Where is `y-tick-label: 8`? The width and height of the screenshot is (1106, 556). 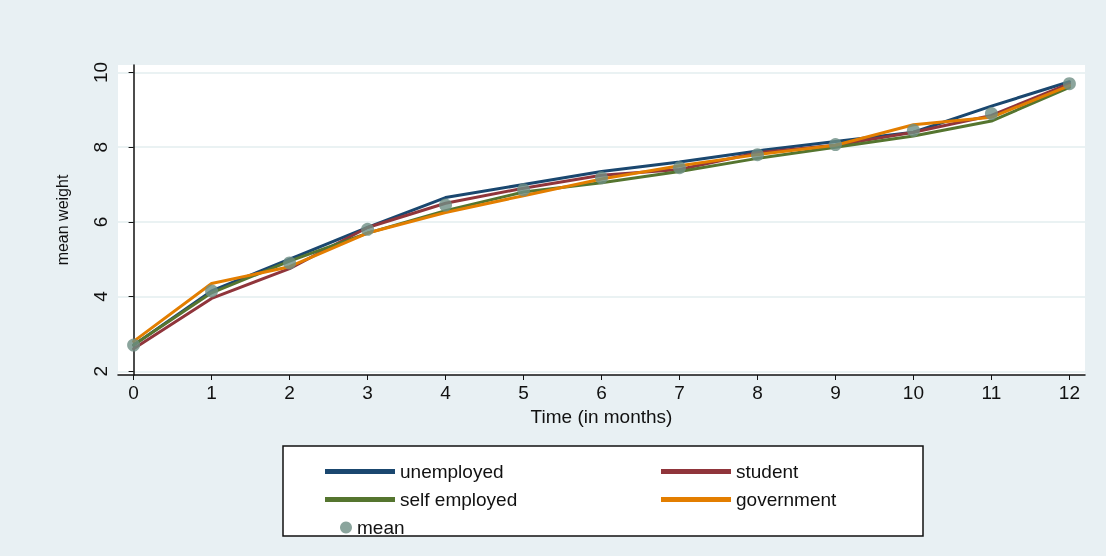 y-tick-label: 8 is located at coordinates (100, 147).